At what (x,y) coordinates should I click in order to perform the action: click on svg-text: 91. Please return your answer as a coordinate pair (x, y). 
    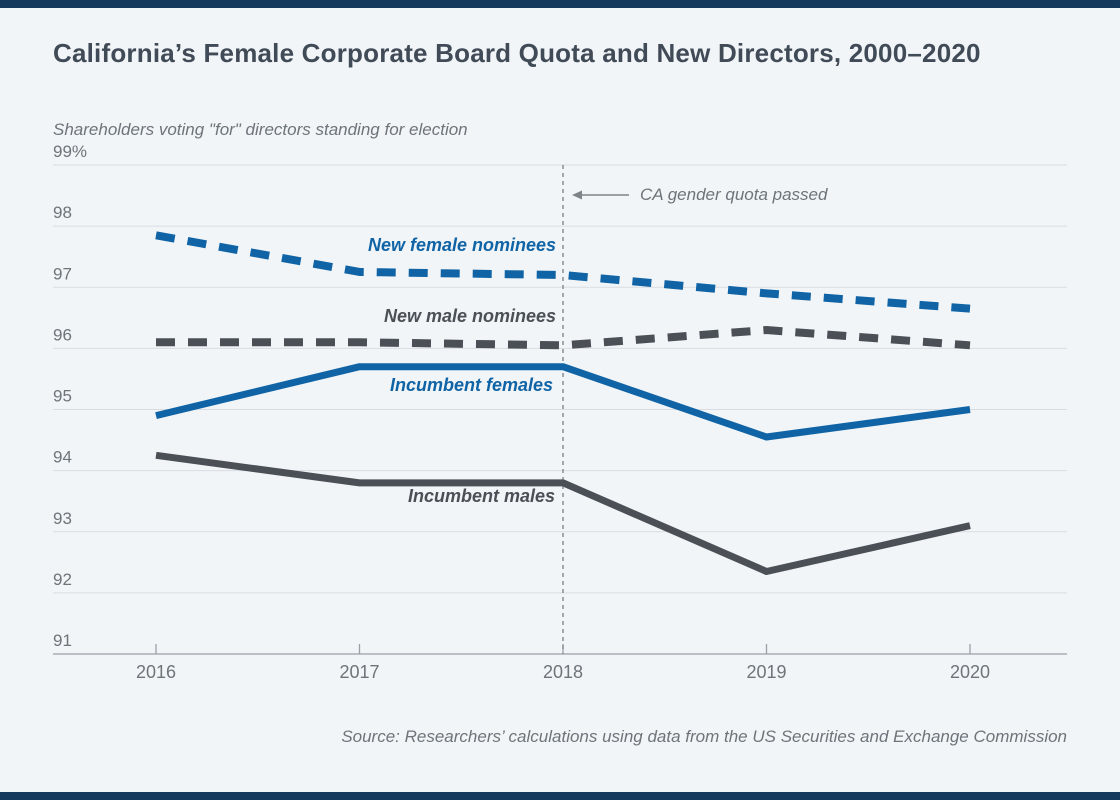
    Looking at the image, I should click on (62, 640).